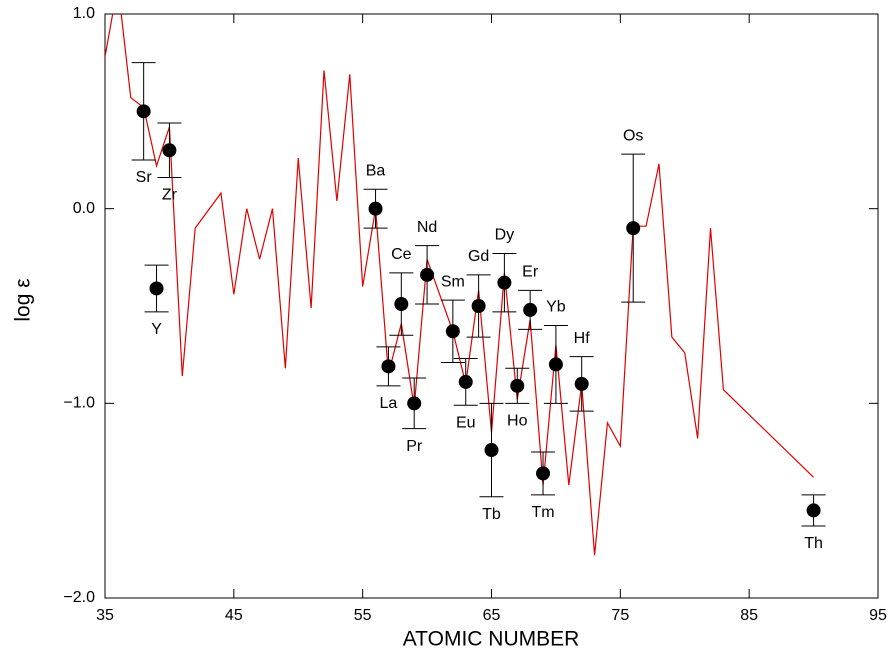 Image resolution: width=888 pixels, height=656 pixels. What do you see at coordinates (530, 272) in the screenshot?
I see `point-label: Er` at bounding box center [530, 272].